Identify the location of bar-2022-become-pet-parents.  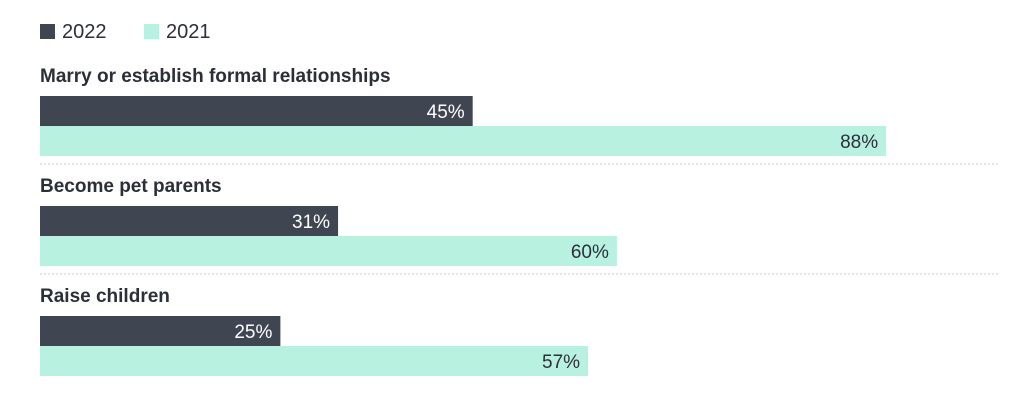
(189, 221).